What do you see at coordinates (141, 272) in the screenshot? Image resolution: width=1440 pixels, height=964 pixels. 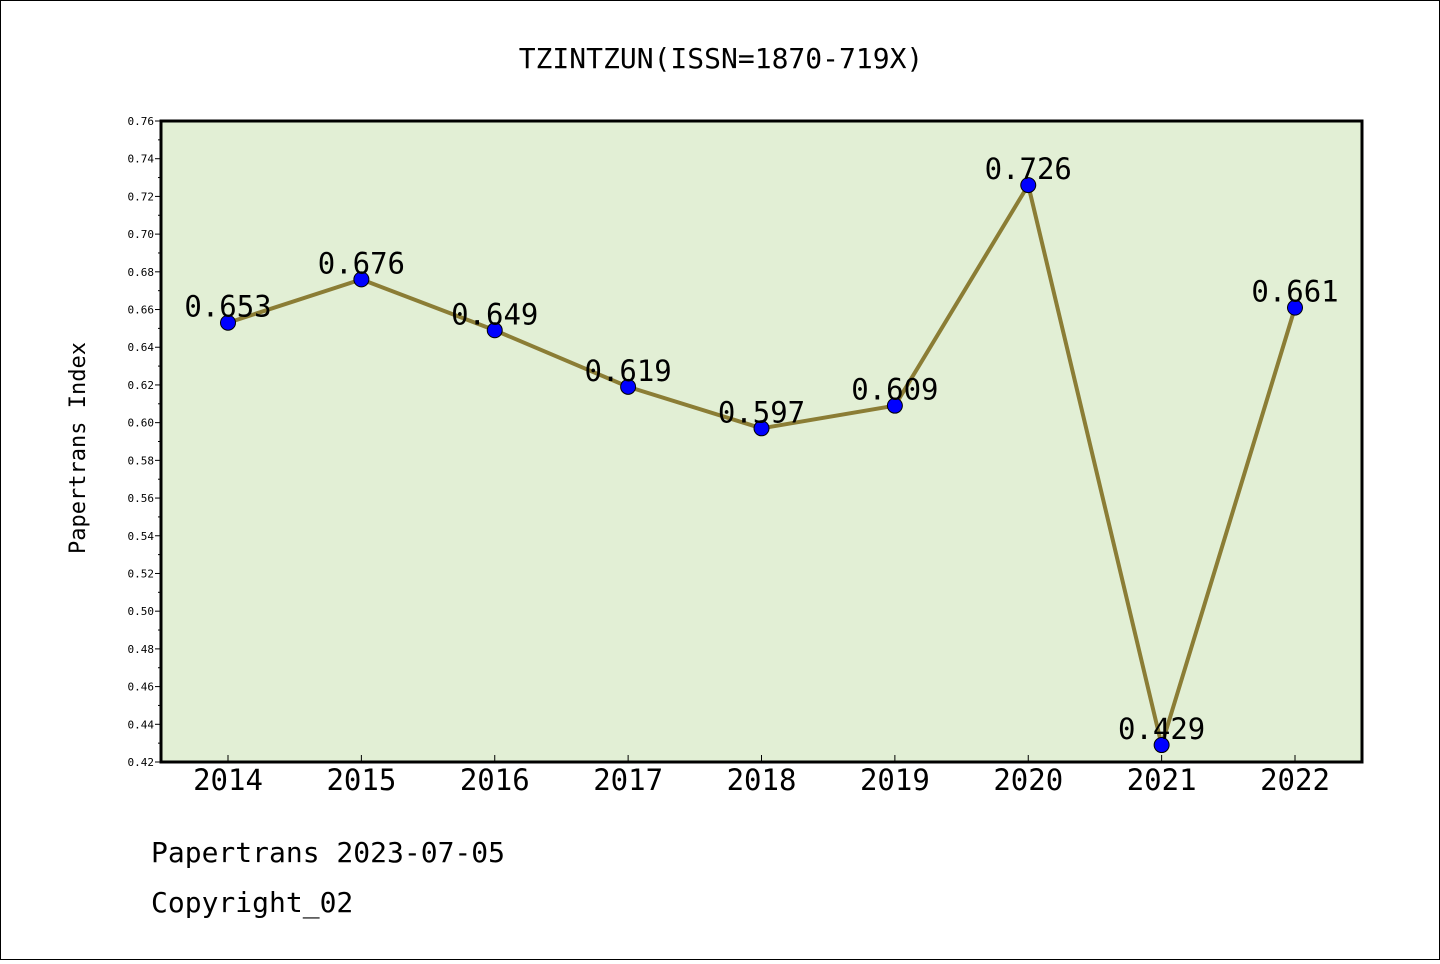 I see `y-tick-label: 0.68` at bounding box center [141, 272].